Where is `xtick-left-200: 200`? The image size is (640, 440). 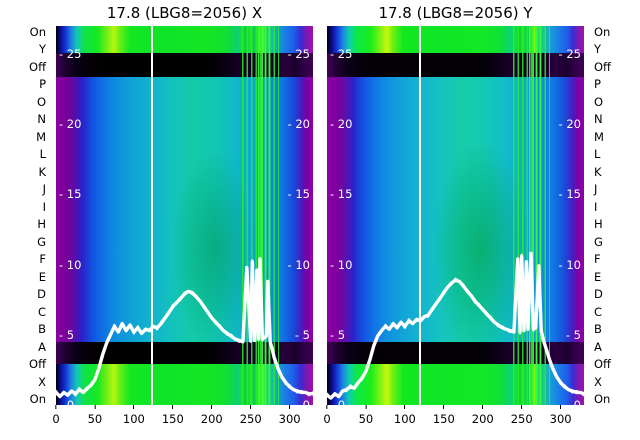 xtick-left-200: 200 is located at coordinates (212, 415).